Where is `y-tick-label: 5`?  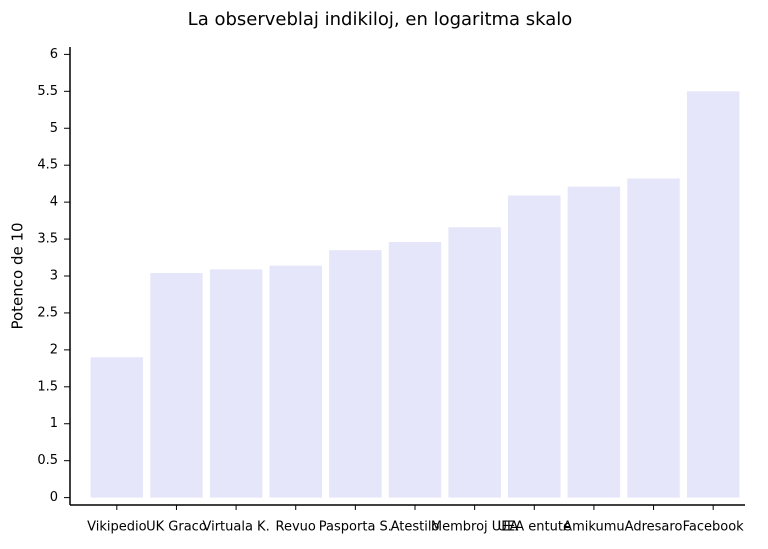 y-tick-label: 5 is located at coordinates (54, 128).